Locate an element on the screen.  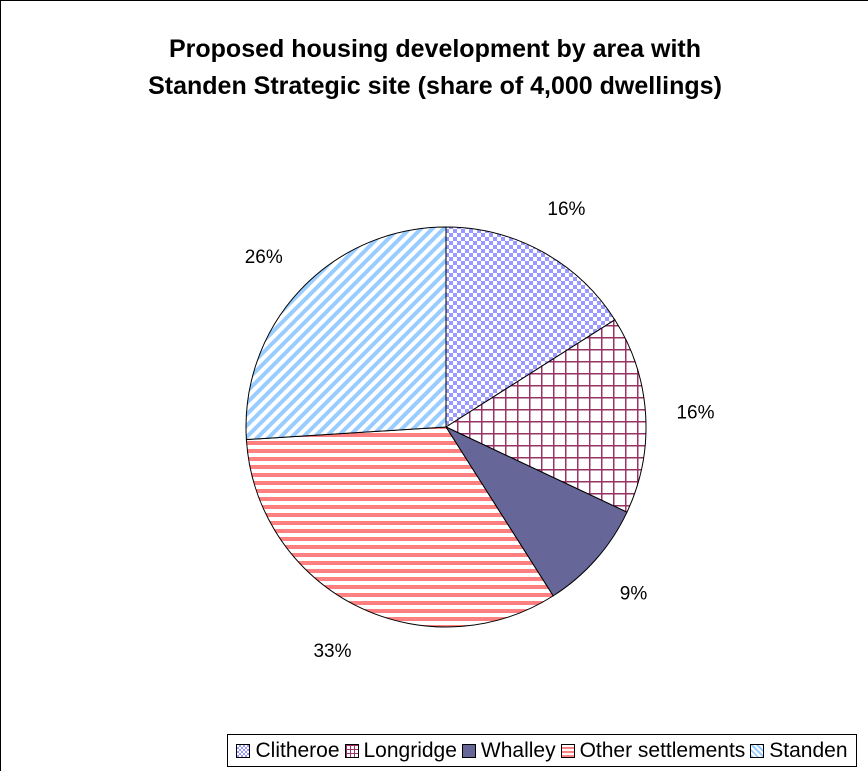
legend-item-clitheroe: Clitheroe is located at coordinates (288, 750).